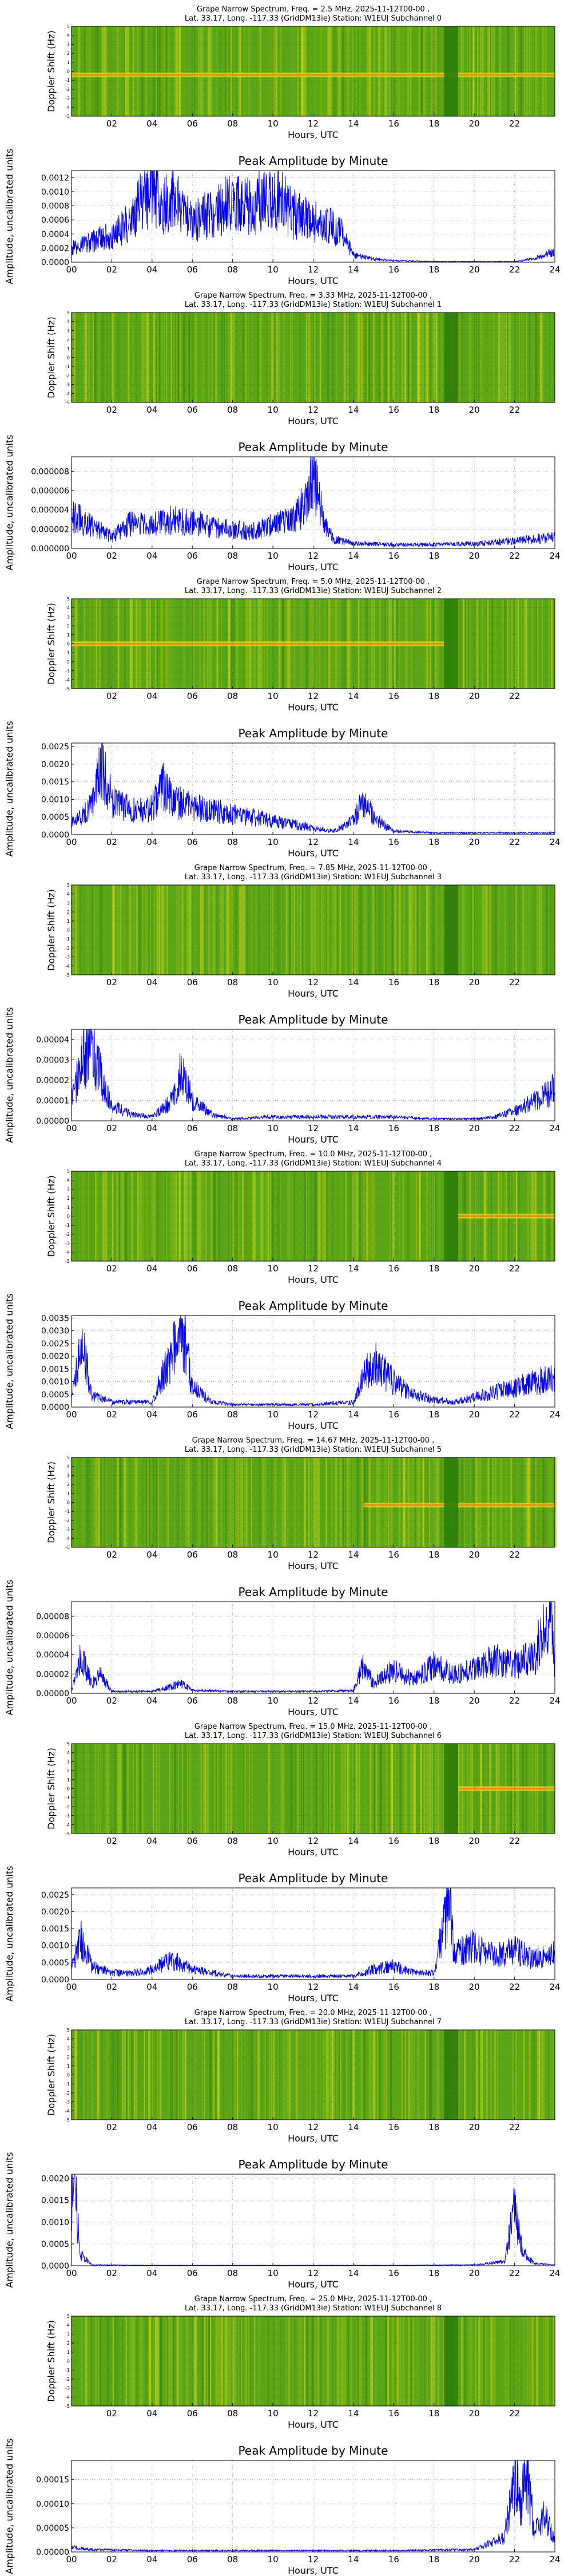 The width and height of the screenshot is (572, 2576). What do you see at coordinates (474, 1128) in the screenshot?
I see `x-tick-label: 20` at bounding box center [474, 1128].